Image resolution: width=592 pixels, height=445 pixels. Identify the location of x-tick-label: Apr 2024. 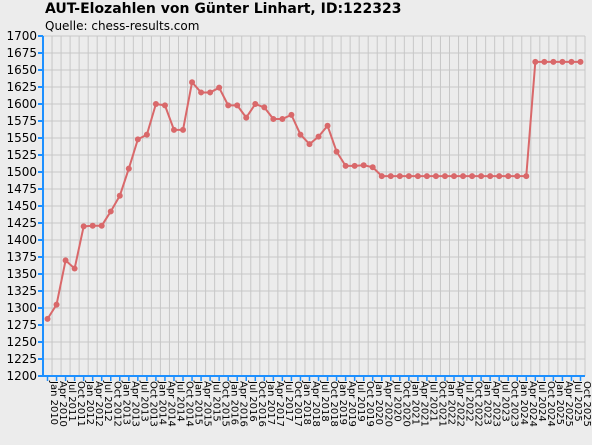
(532, 404).